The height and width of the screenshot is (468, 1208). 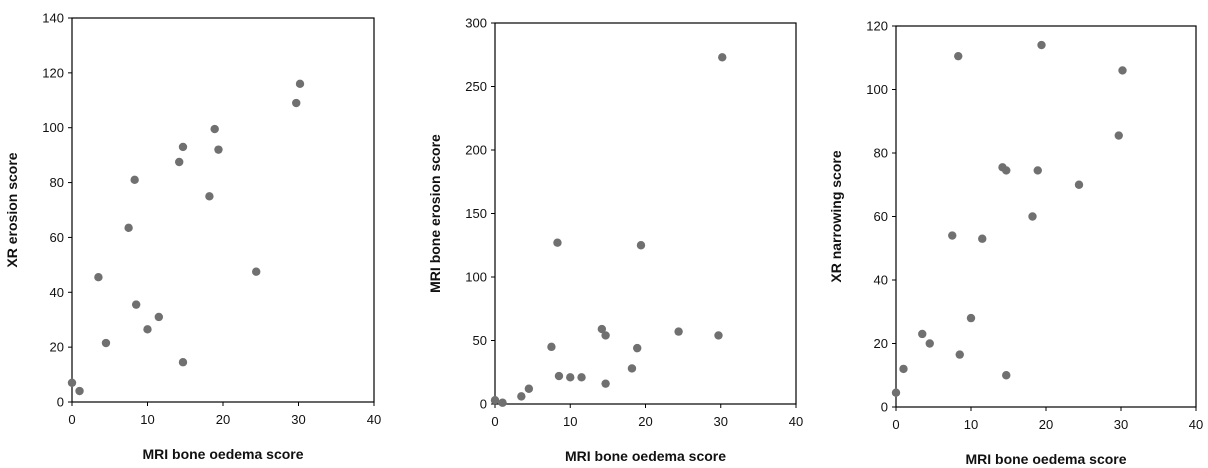 What do you see at coordinates (476, 23) in the screenshot?
I see `y-tick-label: 300` at bounding box center [476, 23].